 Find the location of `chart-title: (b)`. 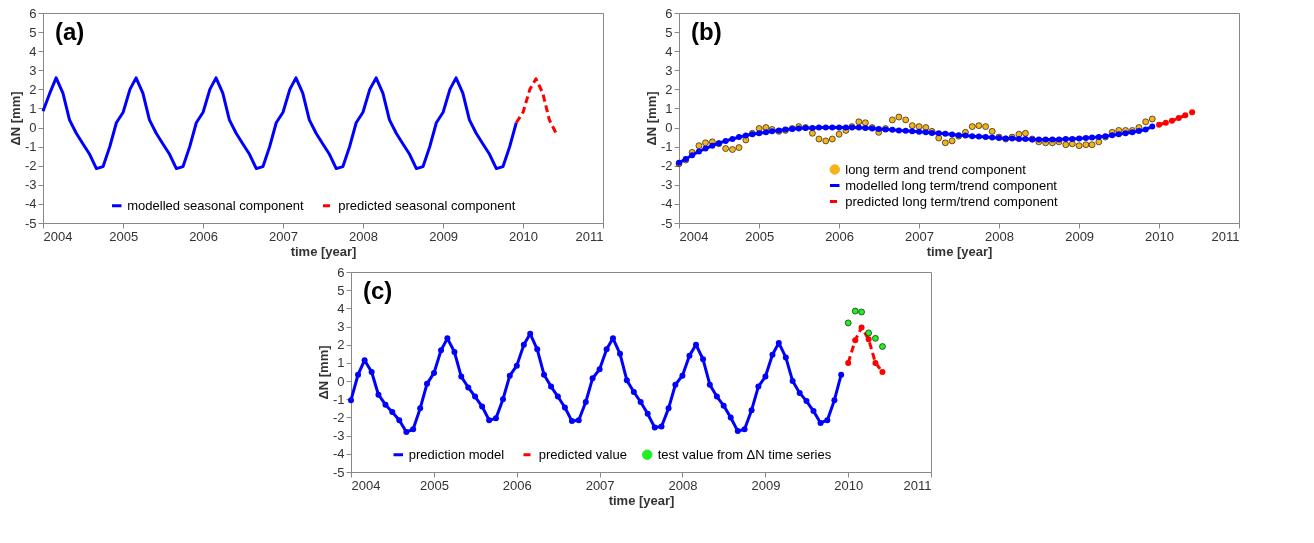

chart-title: (b) is located at coordinates (706, 31).